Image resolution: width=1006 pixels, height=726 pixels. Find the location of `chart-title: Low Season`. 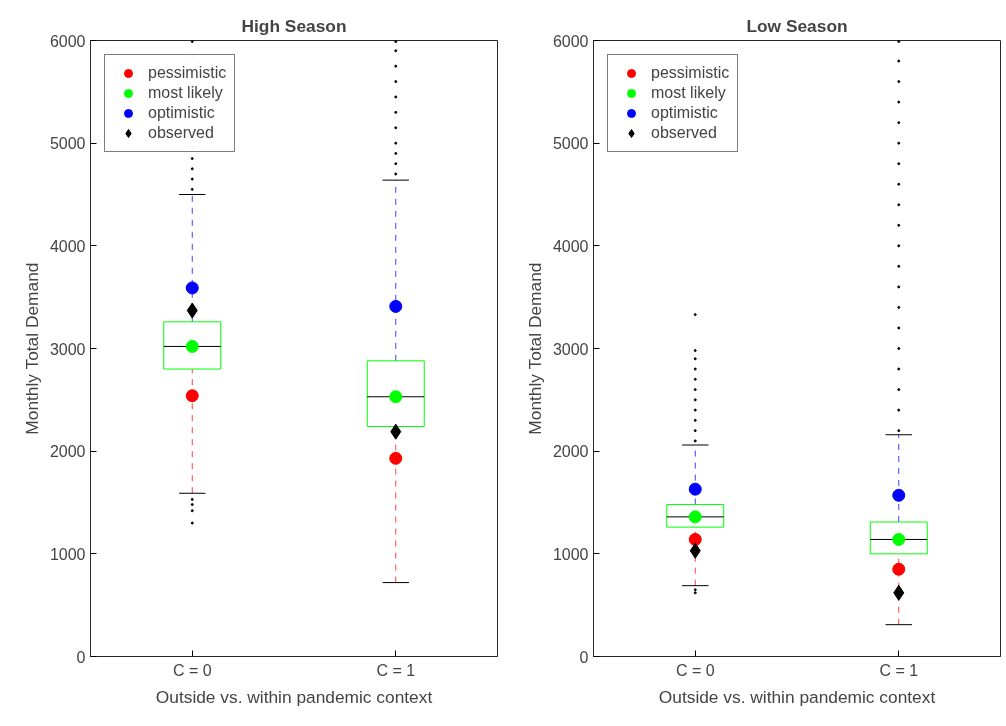

chart-title: Low Season is located at coordinates (797, 25).